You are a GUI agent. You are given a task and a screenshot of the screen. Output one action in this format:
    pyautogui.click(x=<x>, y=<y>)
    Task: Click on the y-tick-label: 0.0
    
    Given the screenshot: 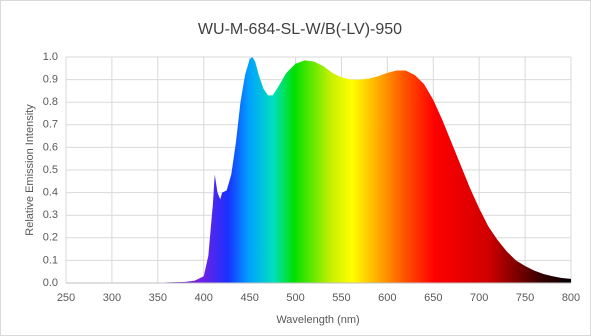 What is the action you would take?
    pyautogui.click(x=50, y=283)
    